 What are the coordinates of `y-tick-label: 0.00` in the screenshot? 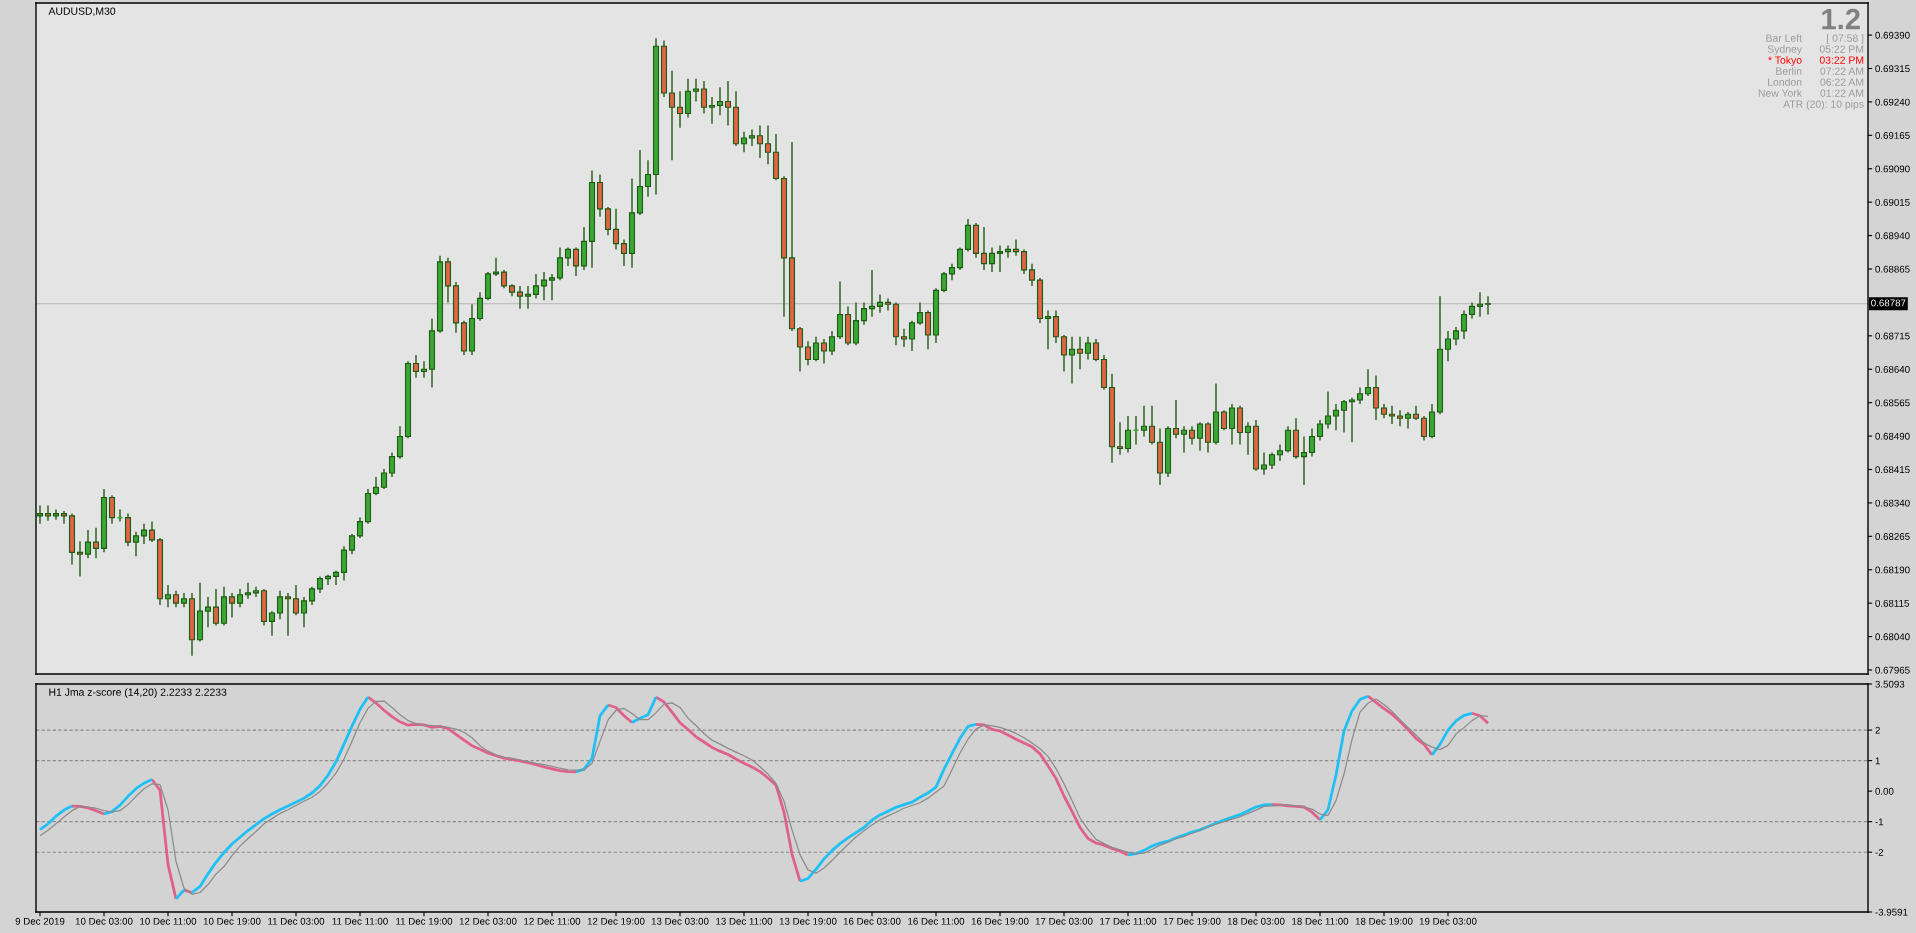 It's located at (1884, 791).